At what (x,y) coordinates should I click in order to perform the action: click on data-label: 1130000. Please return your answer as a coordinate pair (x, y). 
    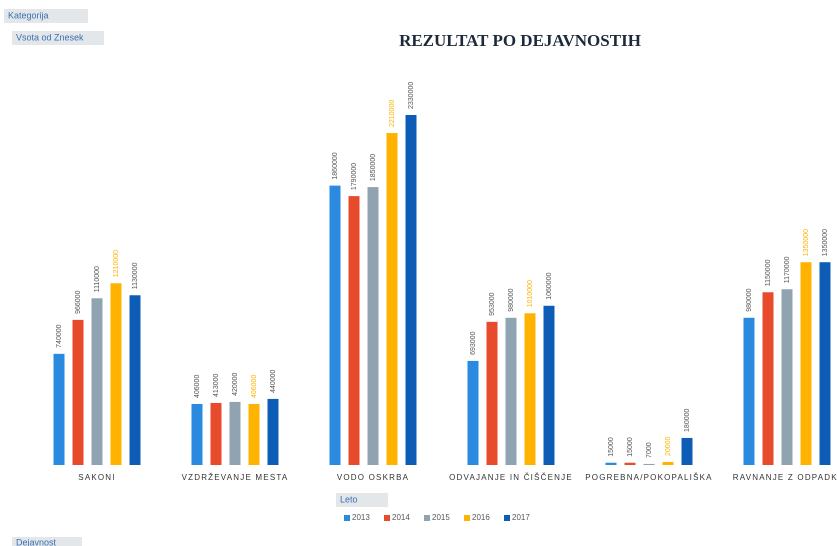
    Looking at the image, I should click on (135, 275).